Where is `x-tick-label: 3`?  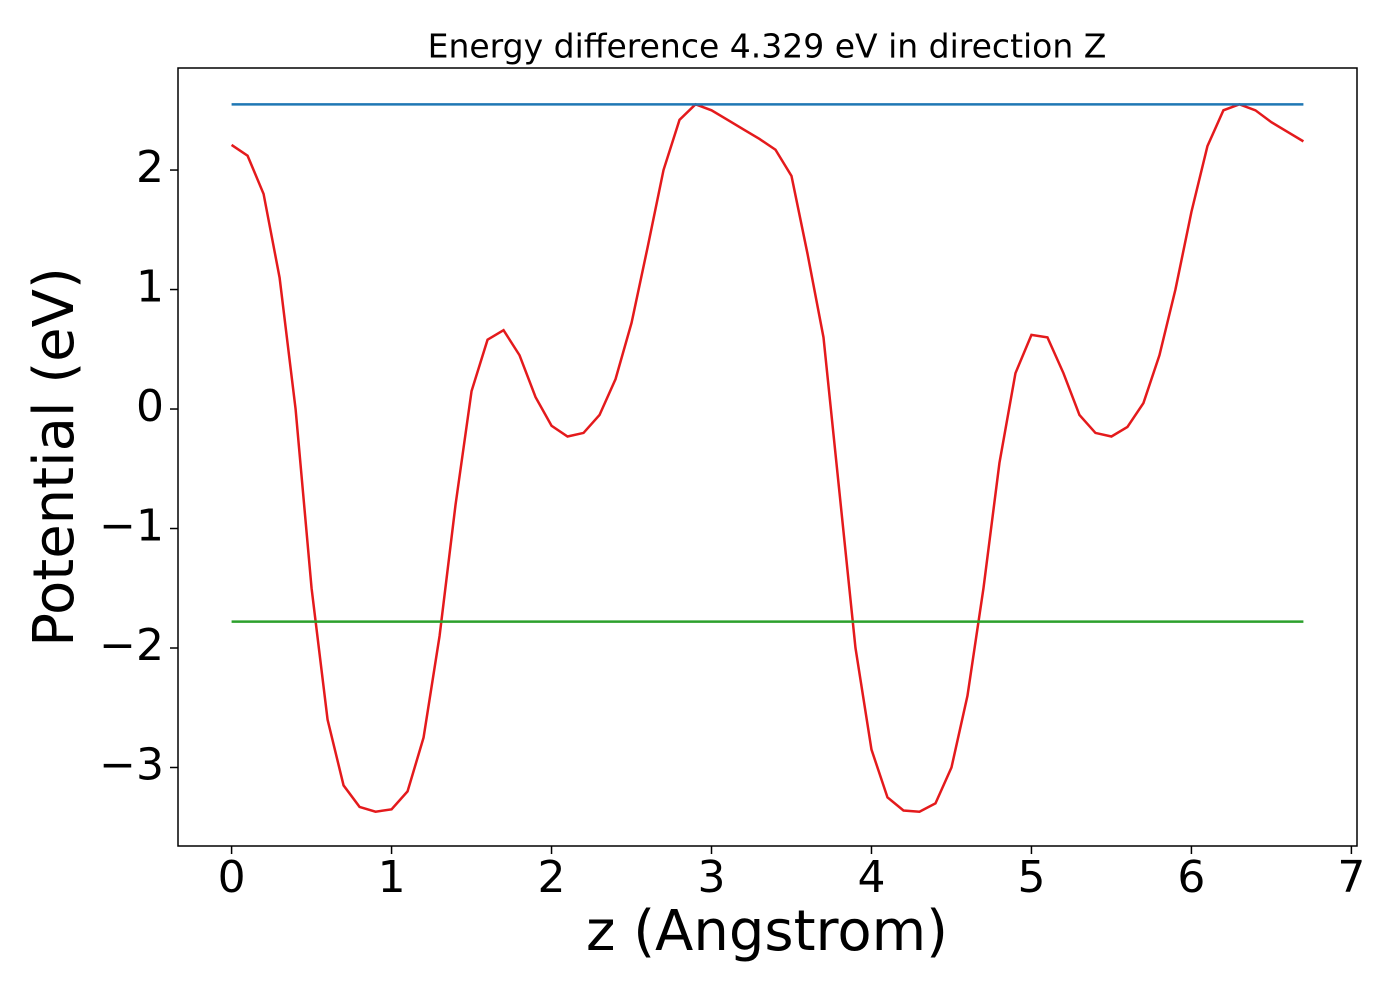 x-tick-label: 3 is located at coordinates (712, 877).